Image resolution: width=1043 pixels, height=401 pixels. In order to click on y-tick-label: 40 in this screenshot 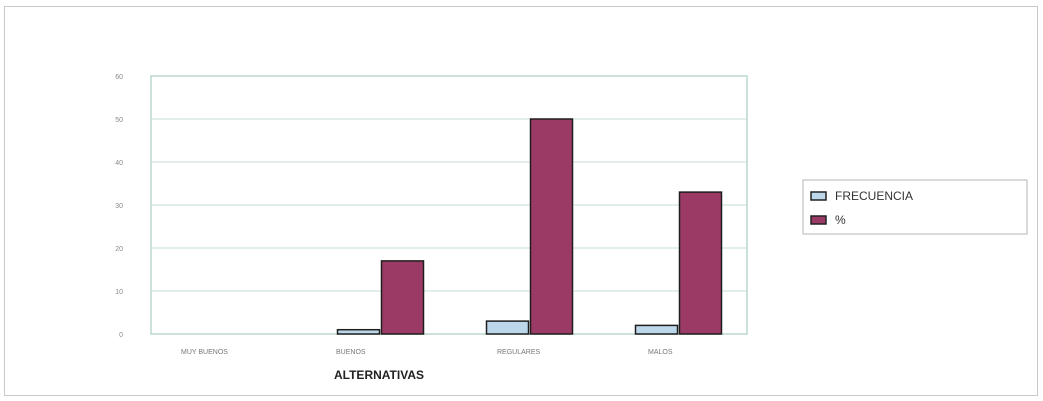, I will do `click(119, 163)`.